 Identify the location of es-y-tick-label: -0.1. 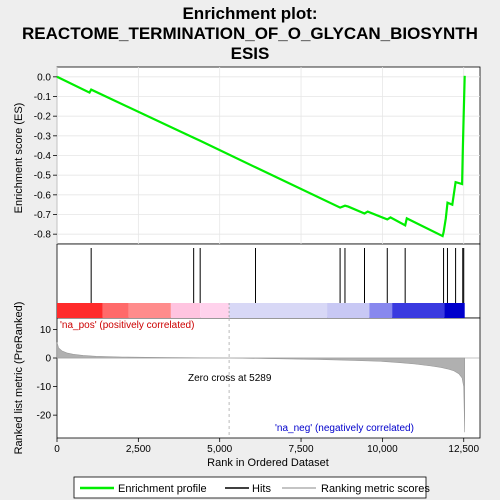
(43, 97).